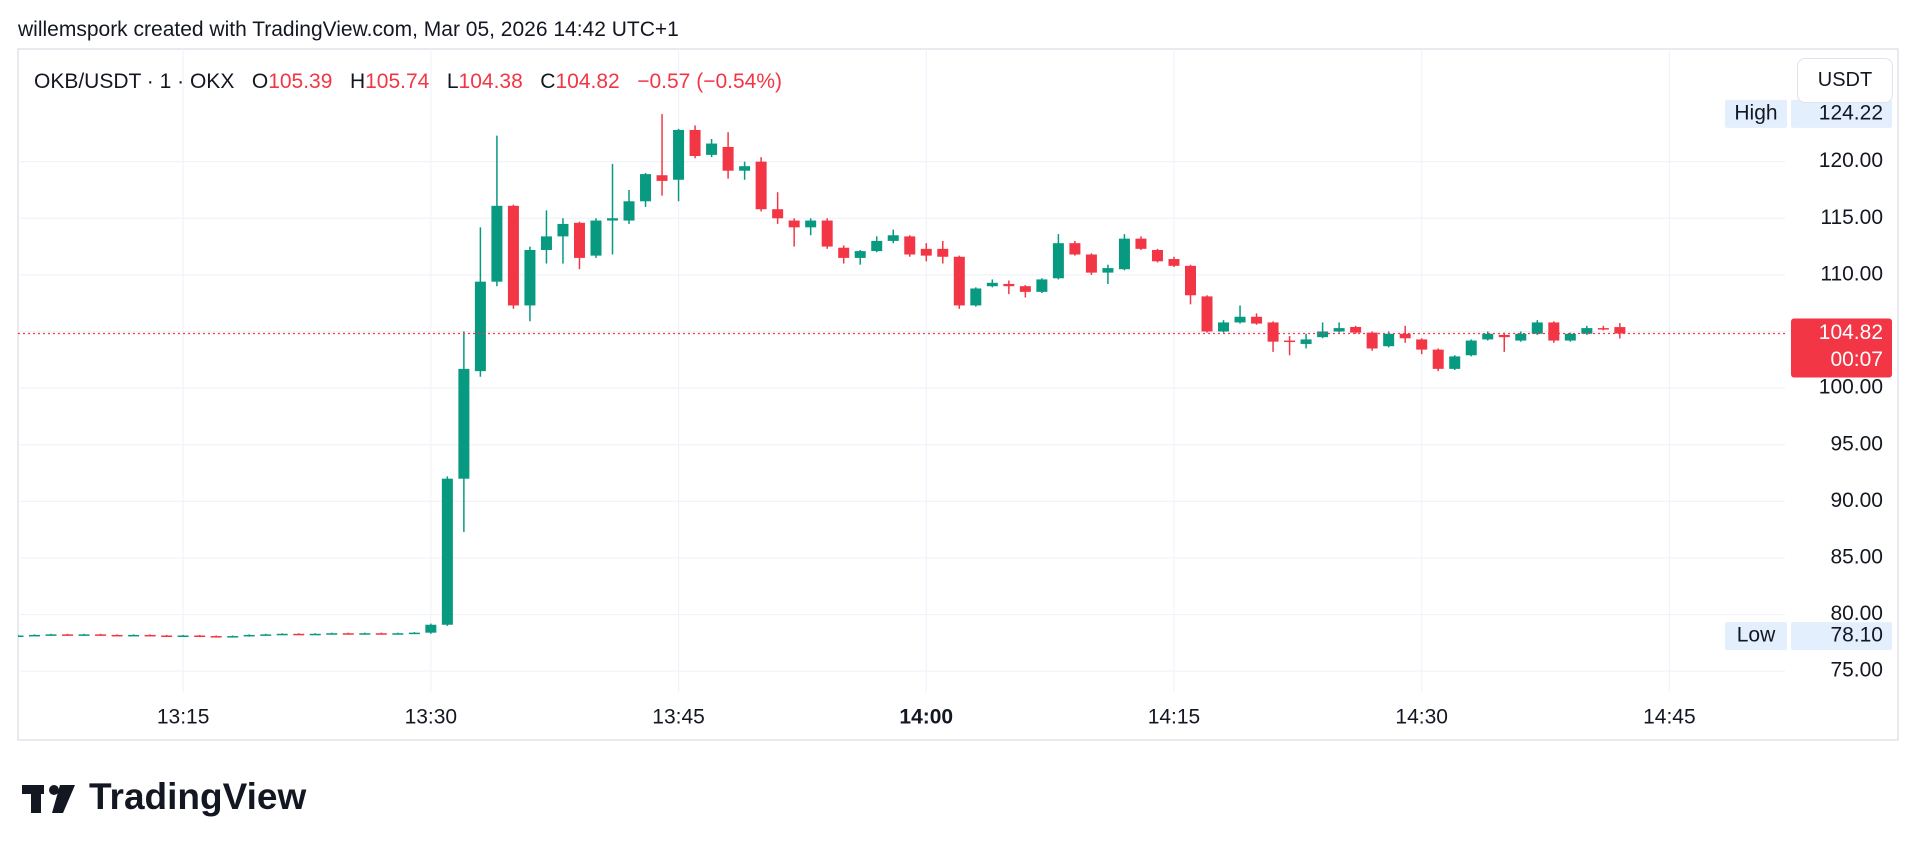  I want to click on x-tick-label: 13:30, so click(431, 717).